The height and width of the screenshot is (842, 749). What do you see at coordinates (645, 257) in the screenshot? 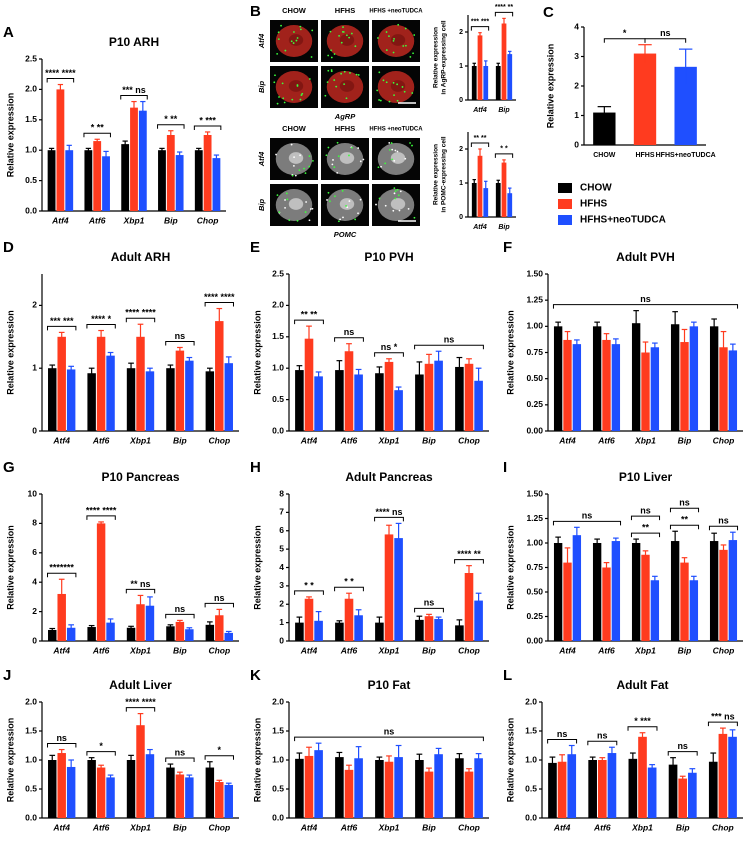
I see `chart-title: Adult PVH` at bounding box center [645, 257].